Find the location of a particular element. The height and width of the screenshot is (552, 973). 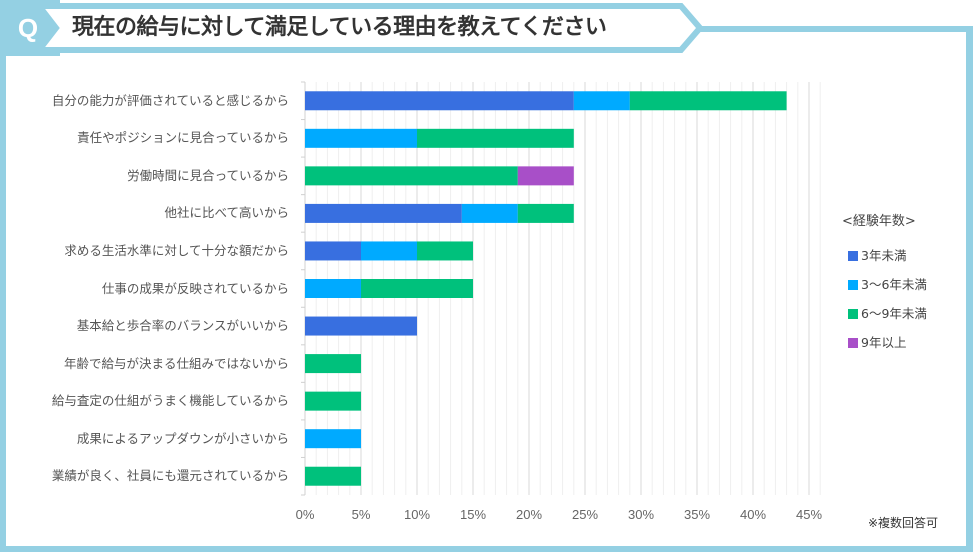

legend-item: 3〜6年未満 is located at coordinates (887, 285).